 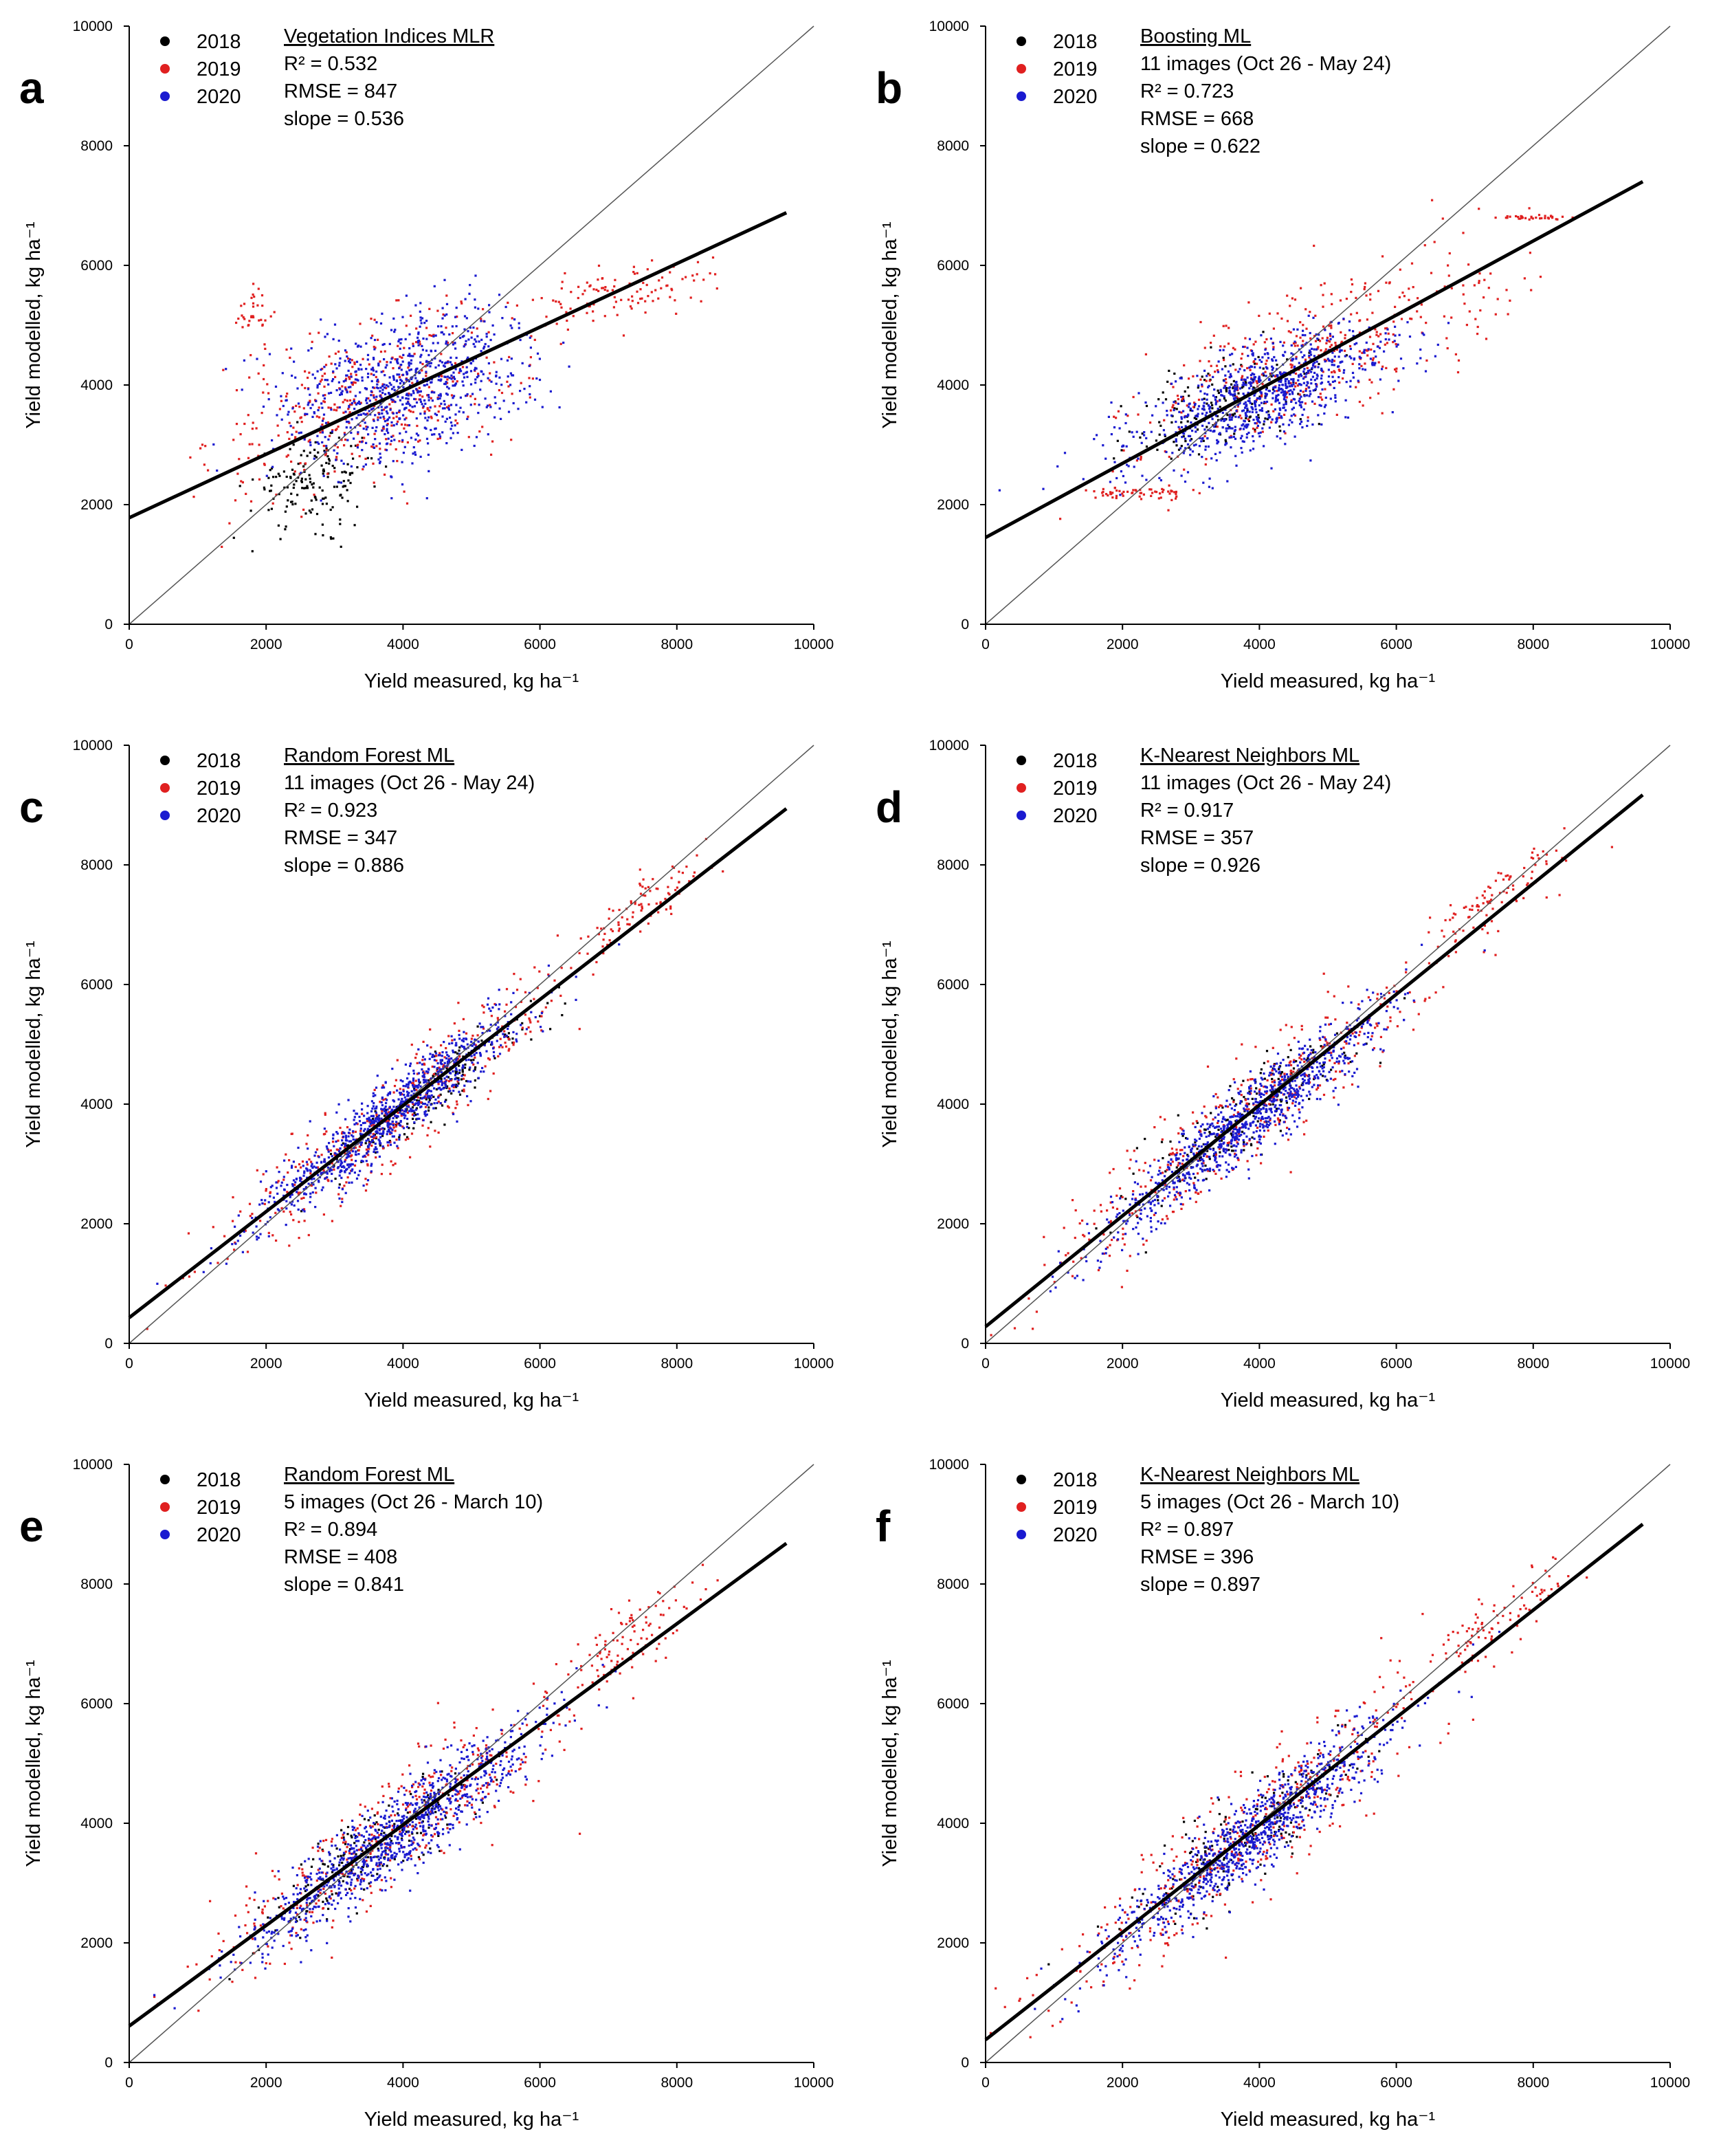 I want to click on panel-subtitle: 11 images (Oct 26 - May 24), so click(x=409, y=783).